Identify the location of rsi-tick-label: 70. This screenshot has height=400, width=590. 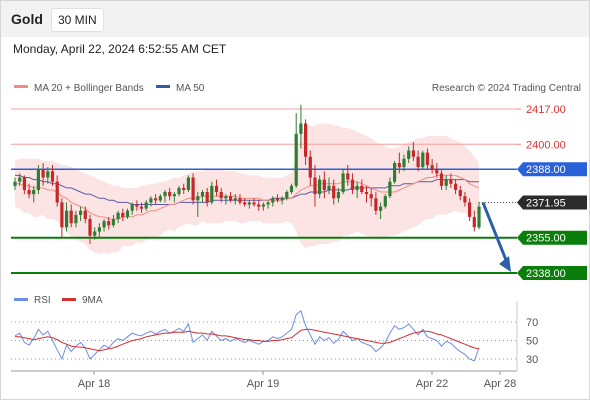
(532, 323).